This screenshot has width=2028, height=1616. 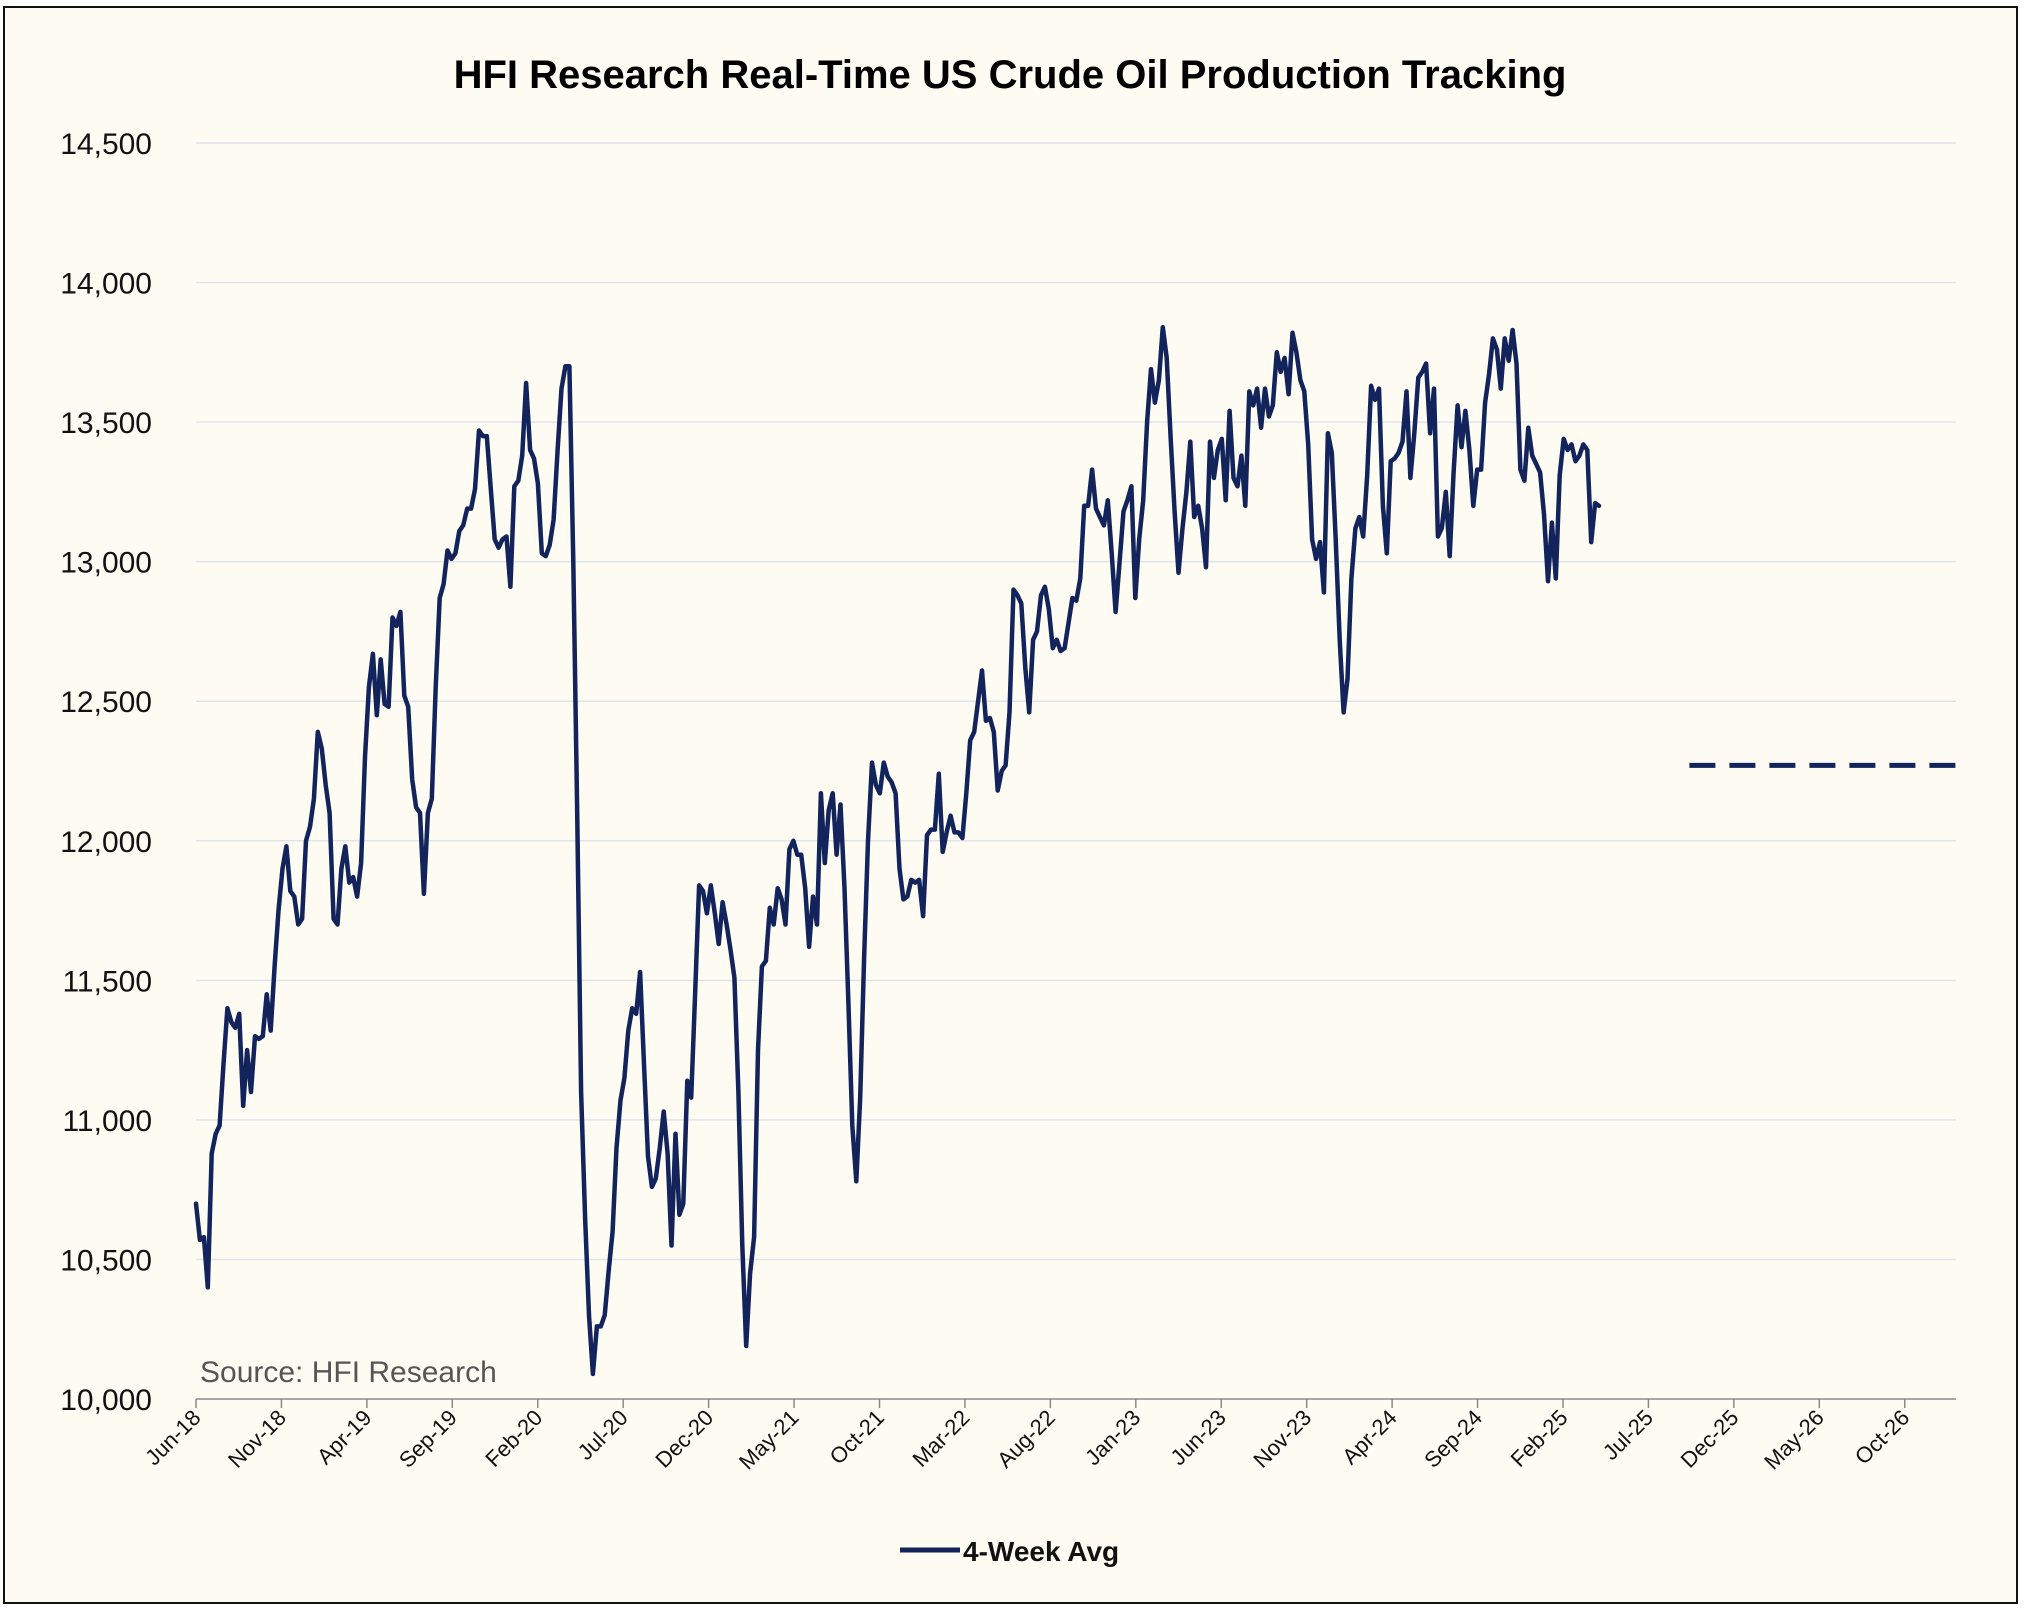 I want to click on x-tick-label: Oct-26, so click(x=1882, y=1437).